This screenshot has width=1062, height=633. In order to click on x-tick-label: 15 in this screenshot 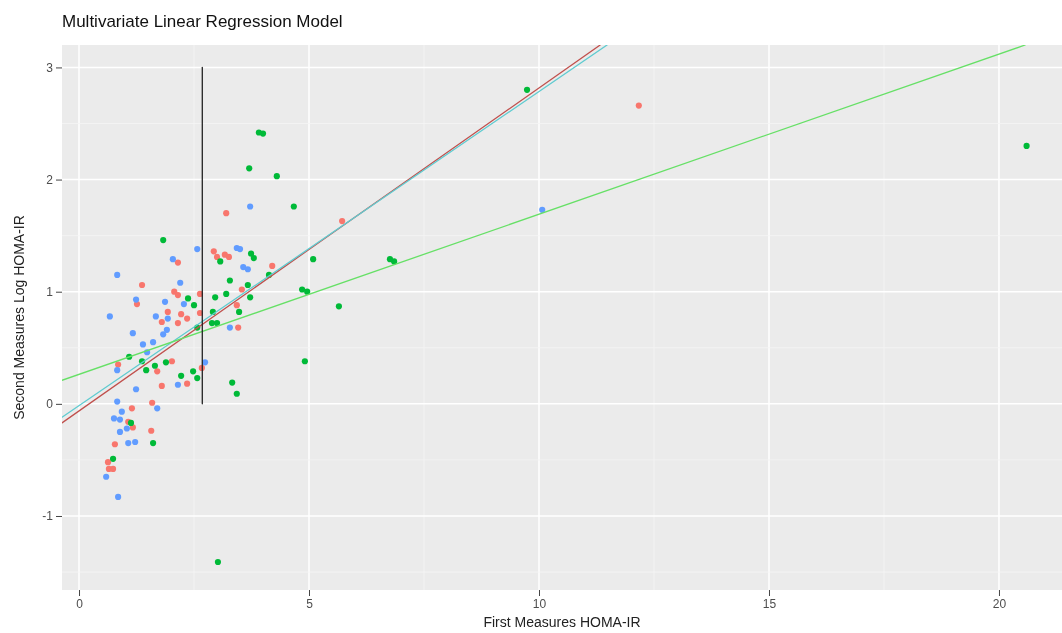, I will do `click(769, 603)`.